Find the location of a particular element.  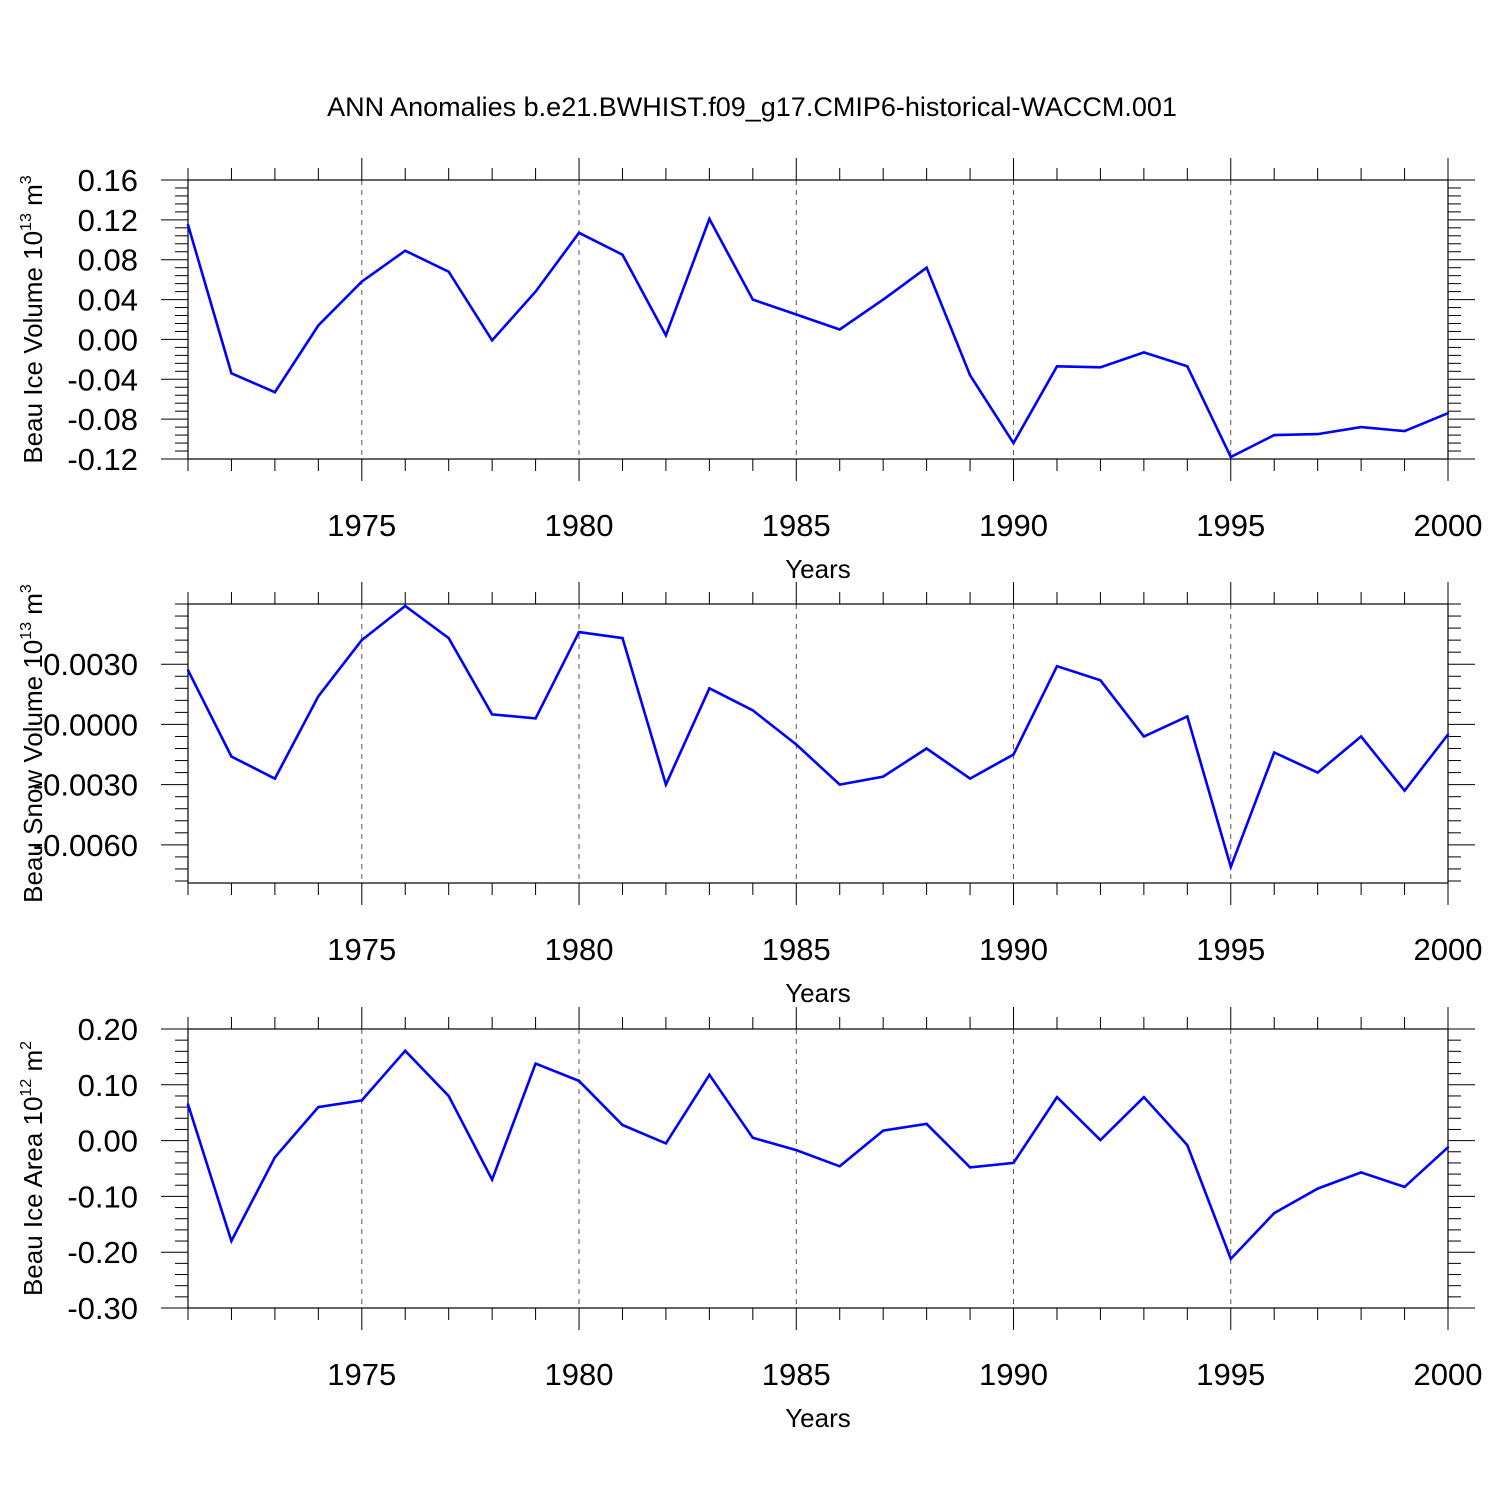

y-axis-title-unit-exponent: 3 is located at coordinates (26, 588).